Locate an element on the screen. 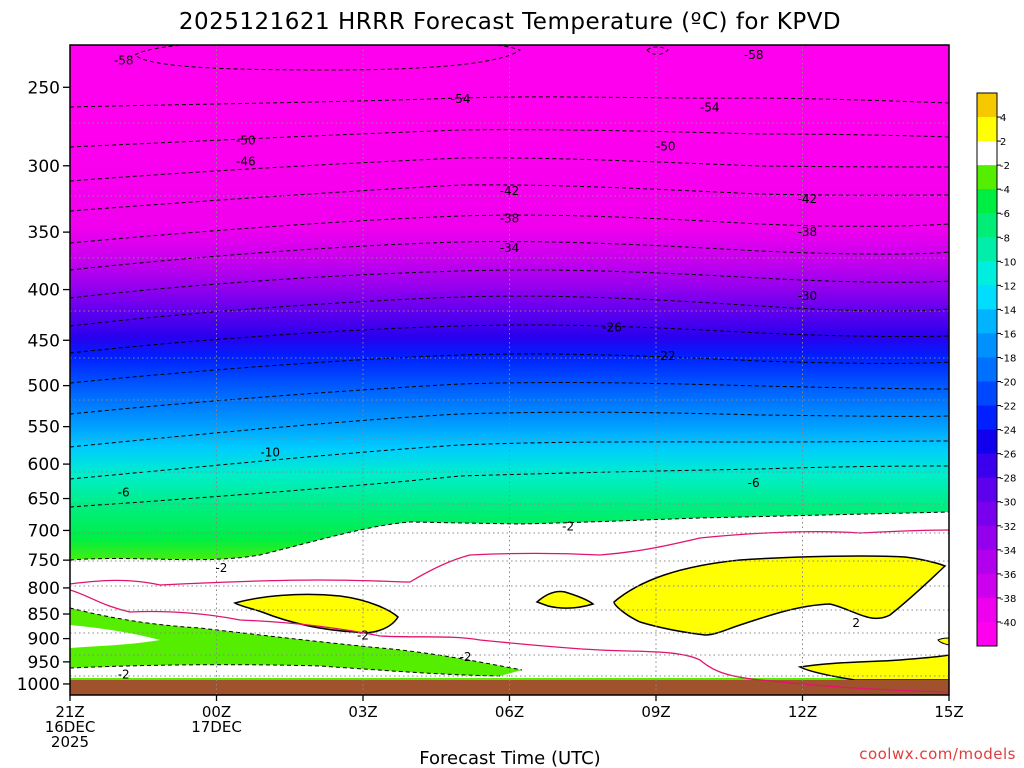  contour-label: -10 is located at coordinates (270, 452).